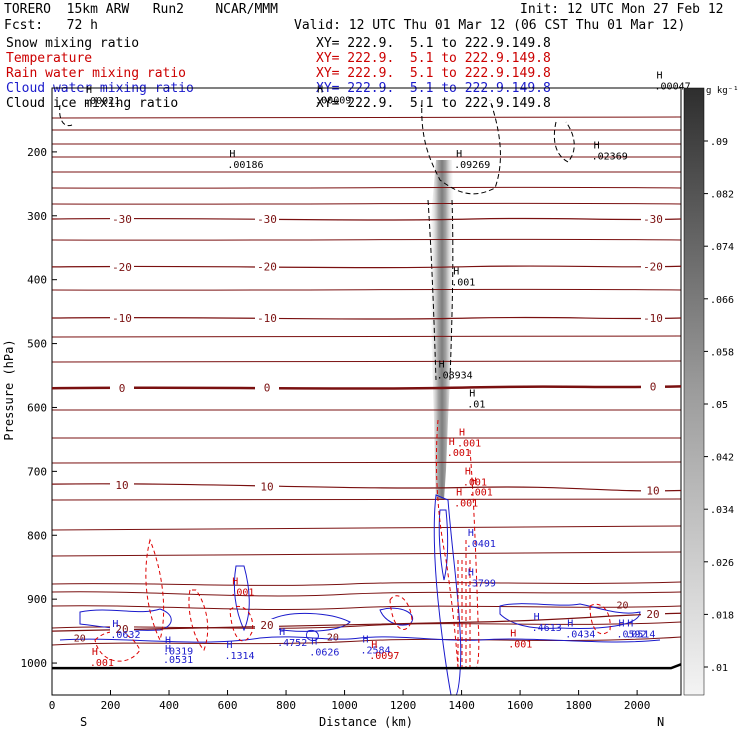 The height and width of the screenshot is (740, 740). Describe the element at coordinates (637, 705) in the screenshot. I see `x-tick-label: 2000` at that location.